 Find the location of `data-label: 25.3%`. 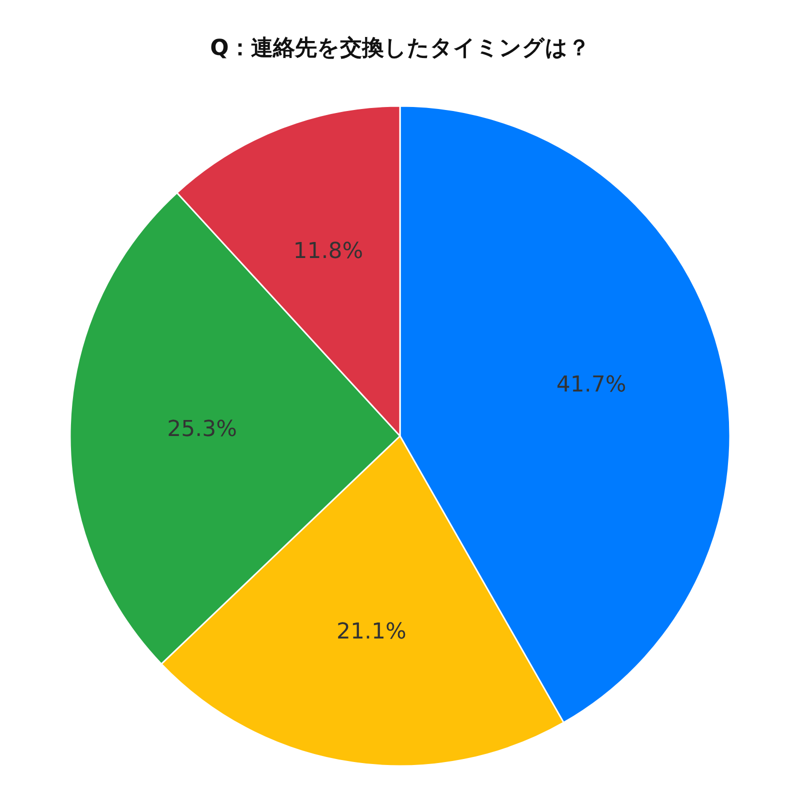

data-label: 25.3% is located at coordinates (202, 429).